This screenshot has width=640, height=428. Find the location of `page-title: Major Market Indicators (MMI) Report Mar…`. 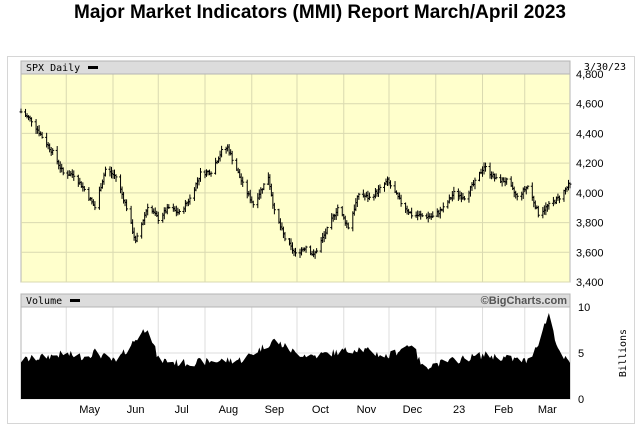

page-title: Major Market Indicators (MMI) Report Mar… is located at coordinates (320, 12).